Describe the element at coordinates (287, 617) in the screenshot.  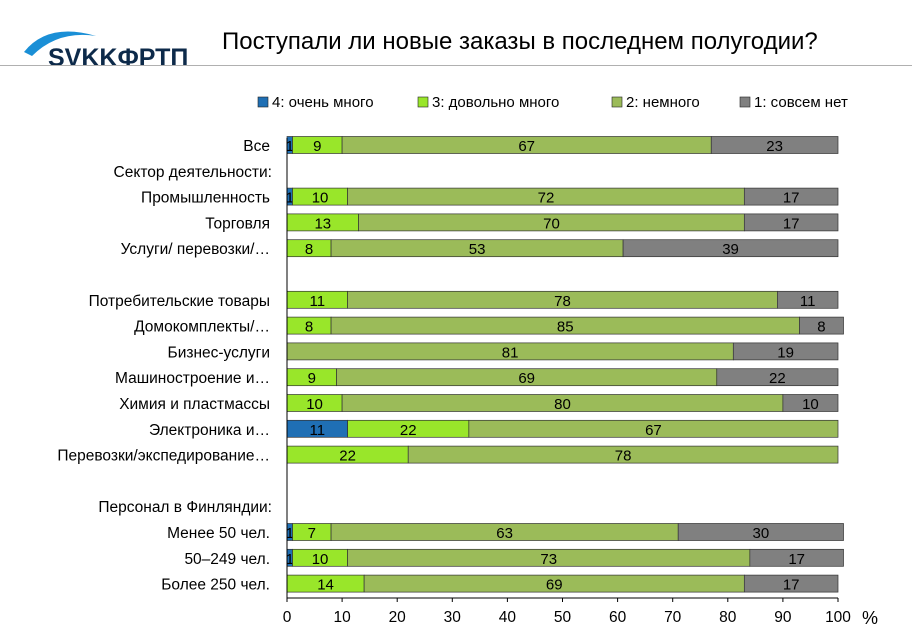
I see `x-tick-label: 0` at that location.